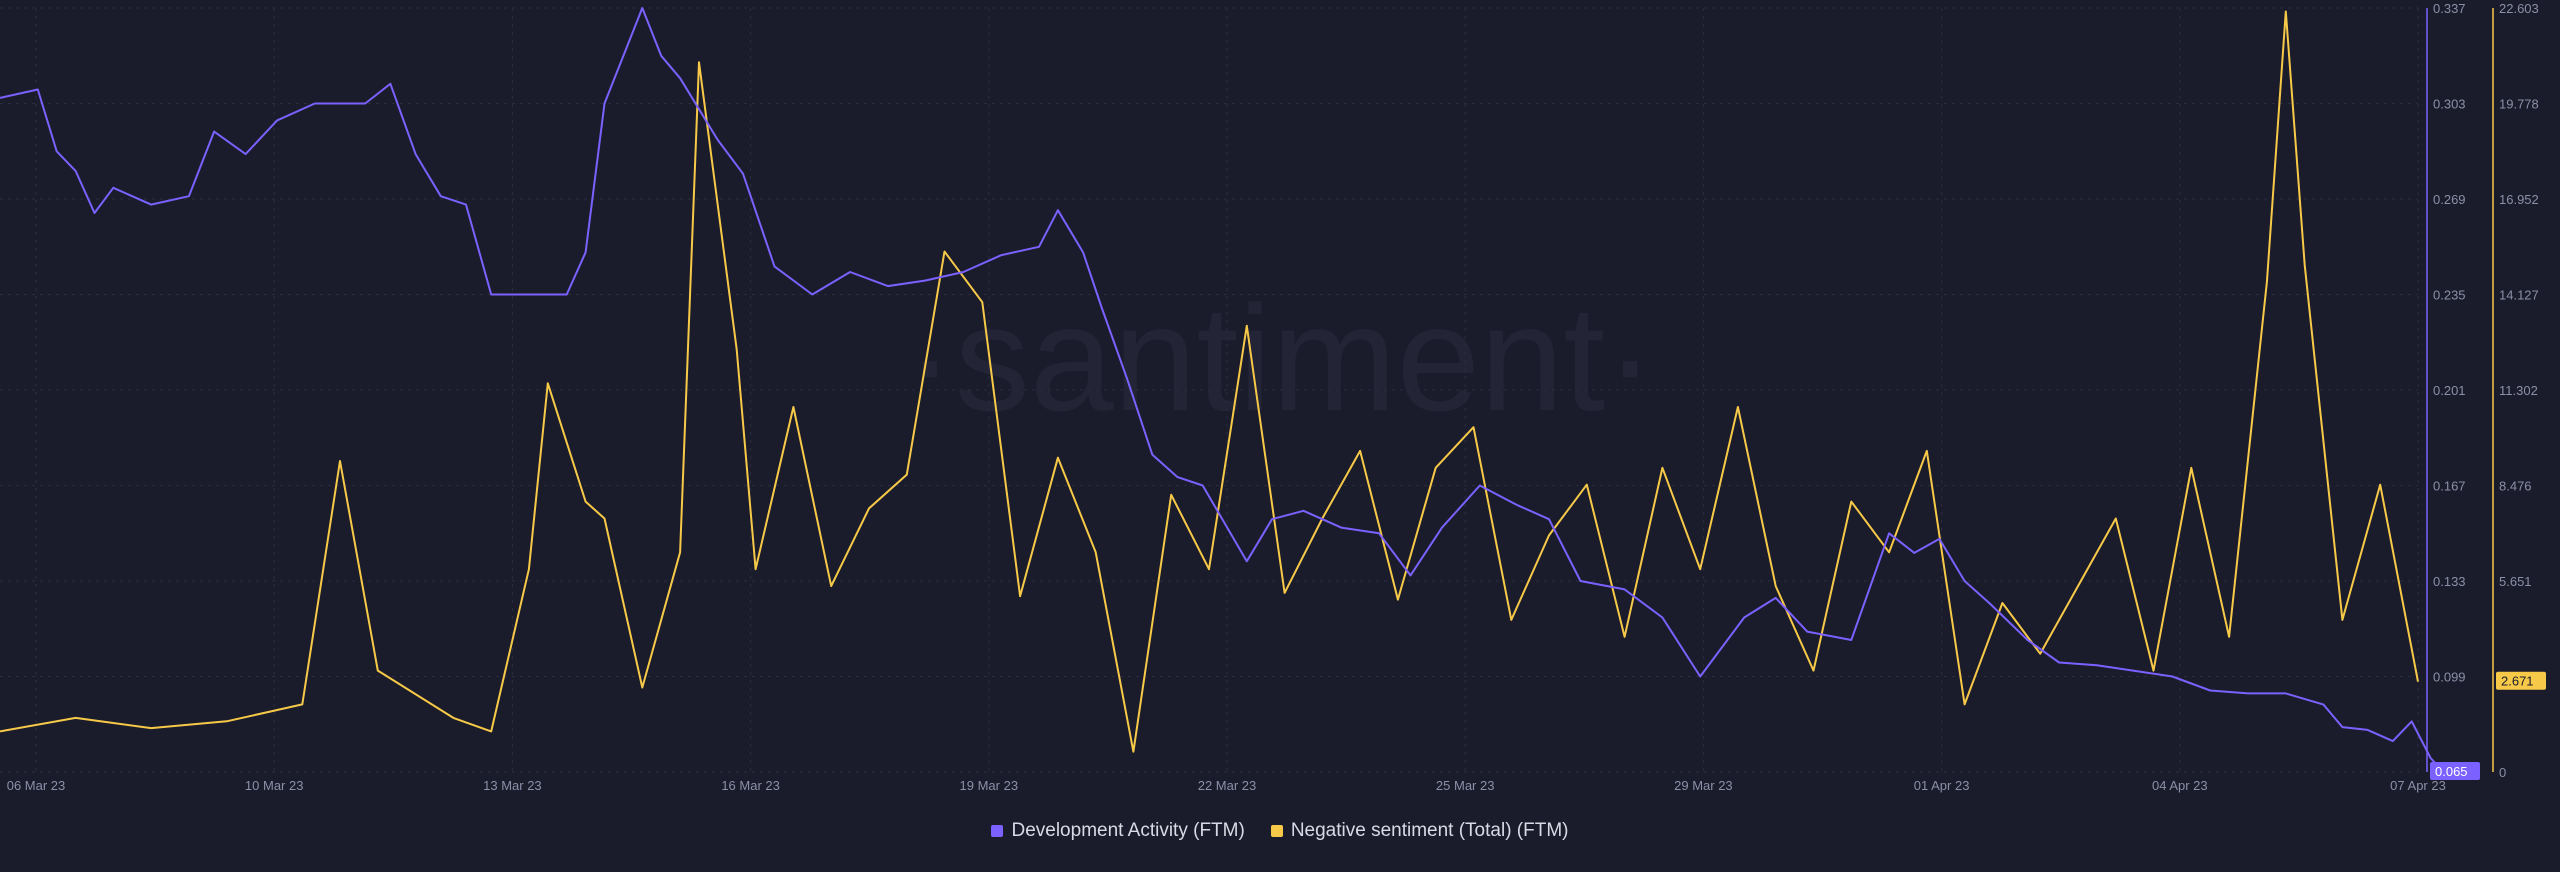  I want to click on dev-activity-current-badge-bg, so click(2455, 771).